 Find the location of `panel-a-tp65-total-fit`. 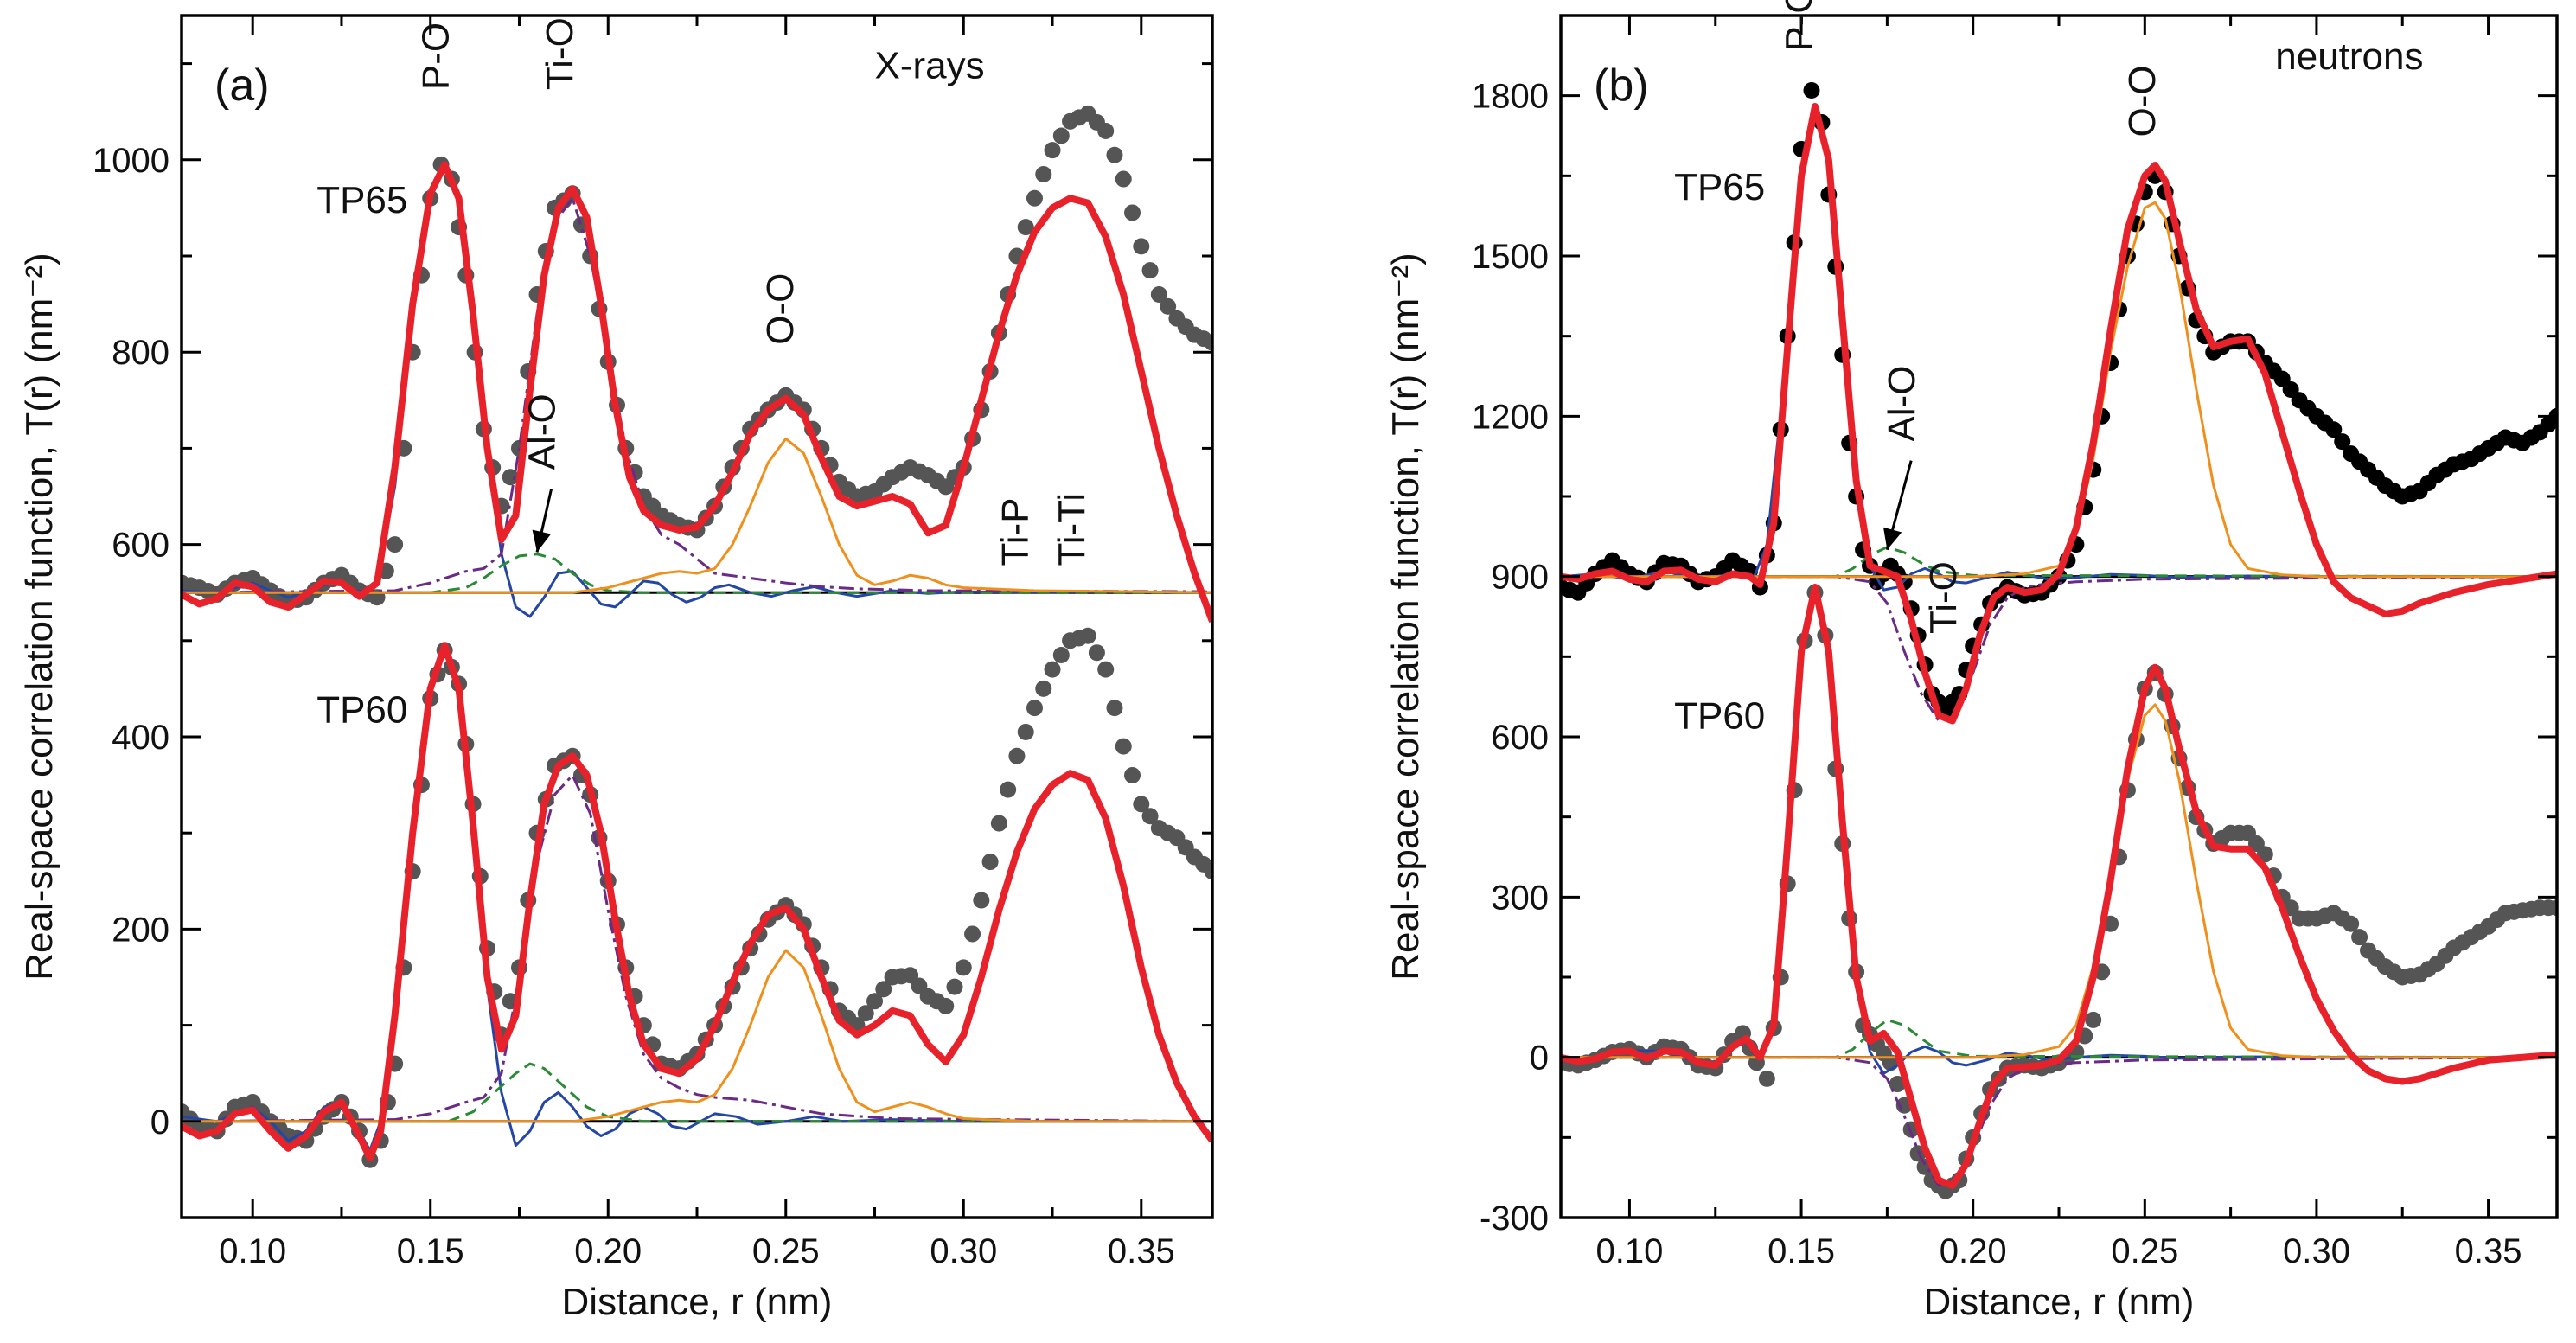

panel-a-tp65-total-fit is located at coordinates (697, 392).